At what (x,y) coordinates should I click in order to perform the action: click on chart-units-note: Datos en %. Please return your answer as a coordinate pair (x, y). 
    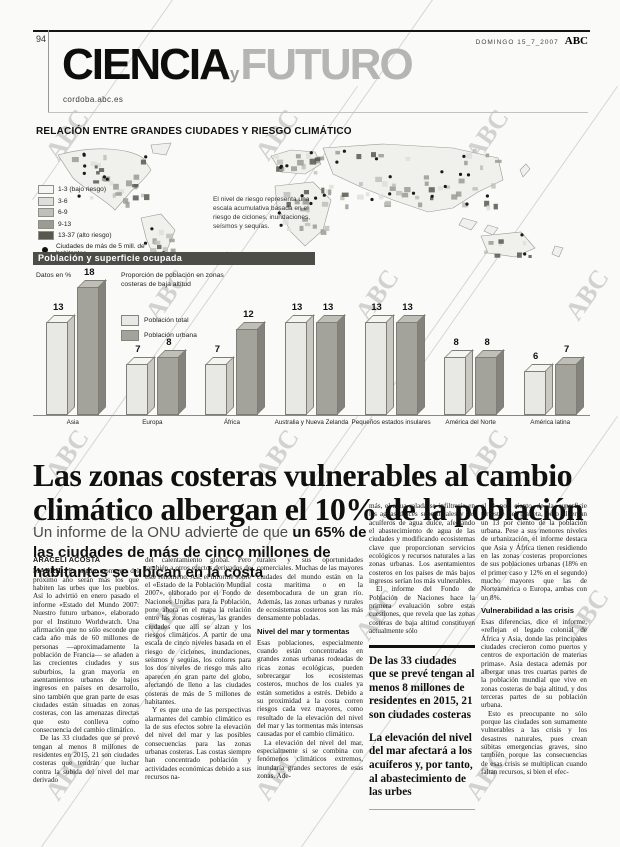
    Looking at the image, I should click on (54, 275).